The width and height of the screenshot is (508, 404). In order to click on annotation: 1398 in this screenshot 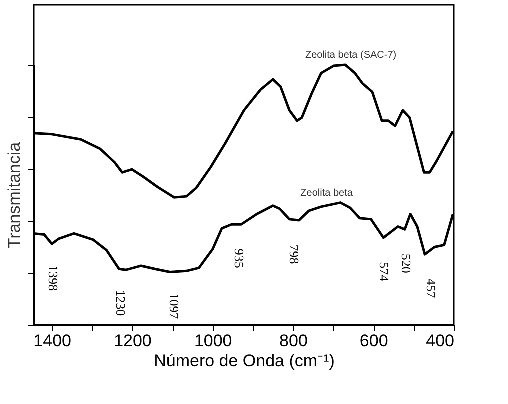, I will do `click(53, 278)`.